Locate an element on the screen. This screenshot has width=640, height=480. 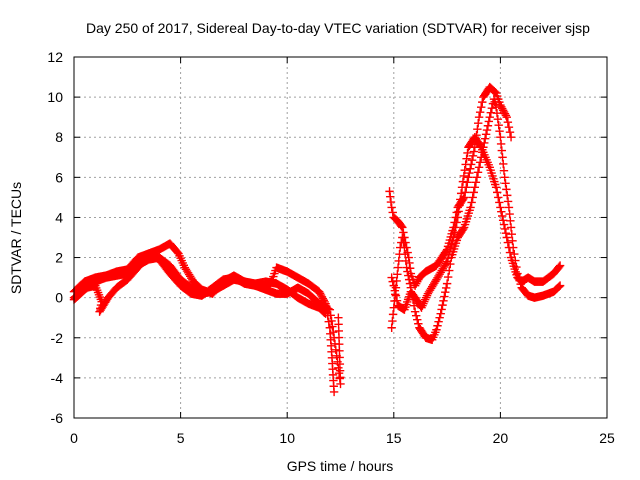
x-tick-label: 15 is located at coordinates (394, 438).